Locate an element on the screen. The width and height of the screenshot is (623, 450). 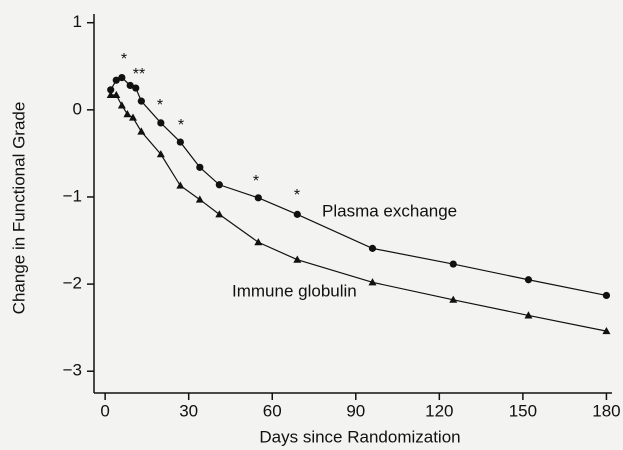
x-tick-label: 60 is located at coordinates (272, 410).